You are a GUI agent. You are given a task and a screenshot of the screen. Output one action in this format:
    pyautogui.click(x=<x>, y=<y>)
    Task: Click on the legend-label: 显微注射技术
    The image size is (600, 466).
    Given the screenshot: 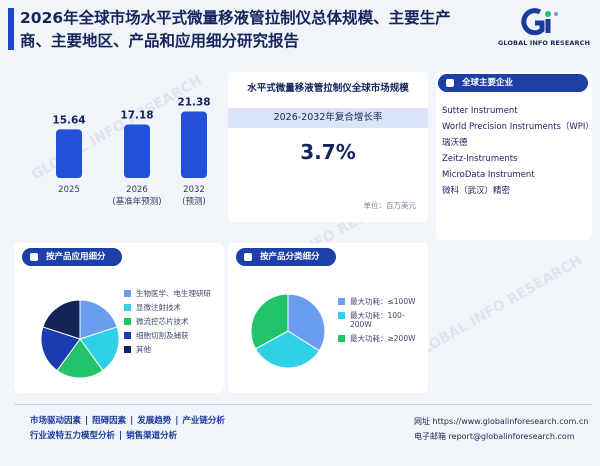 What is the action you would take?
    pyautogui.click(x=158, y=307)
    